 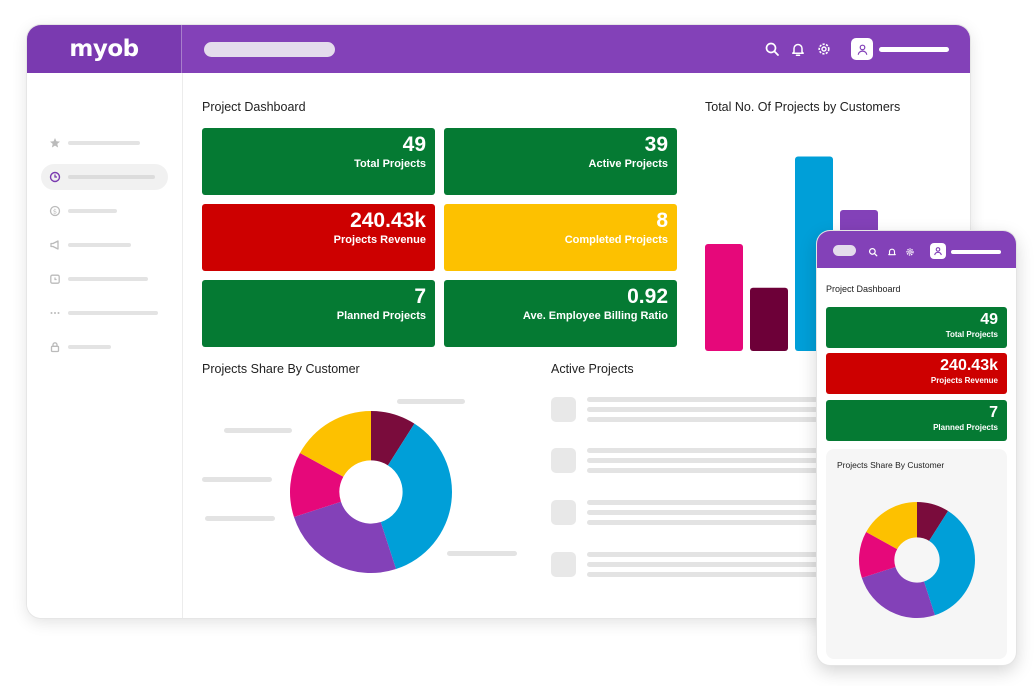 I want to click on sidebar-item-billing: $, so click(x=105, y=211).